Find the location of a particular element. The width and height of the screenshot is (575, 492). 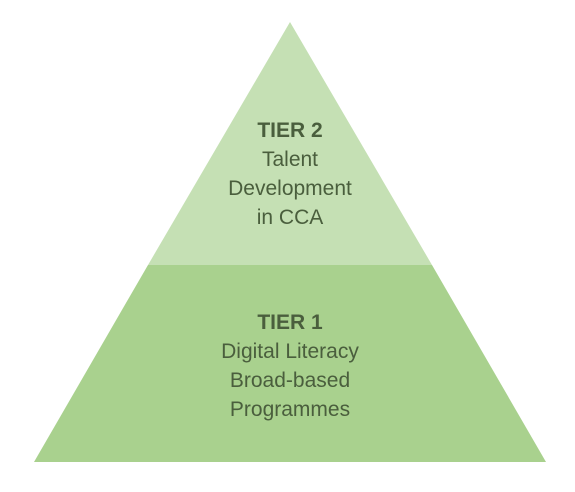

tier-2-line-1: Talent is located at coordinates (290, 159).